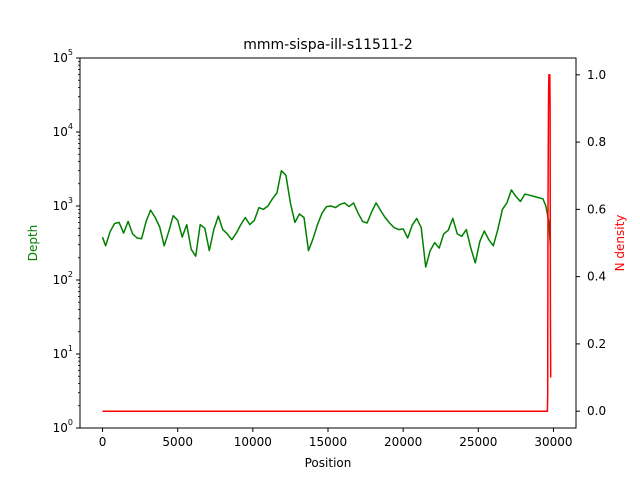 The image size is (640, 480). I want to click on x-tick-label: 5000, so click(177, 442).